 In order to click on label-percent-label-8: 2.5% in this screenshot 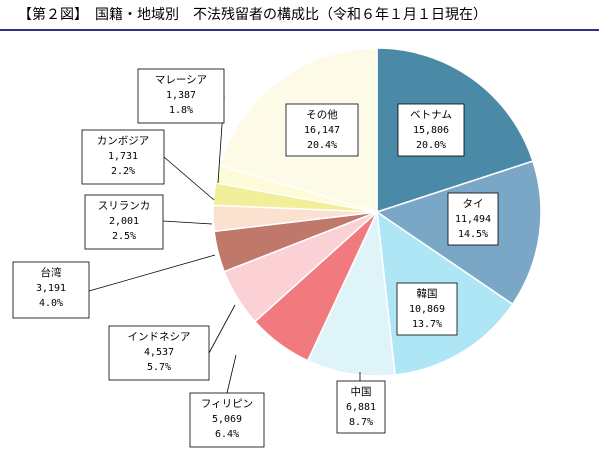, I will do `click(124, 236)`.